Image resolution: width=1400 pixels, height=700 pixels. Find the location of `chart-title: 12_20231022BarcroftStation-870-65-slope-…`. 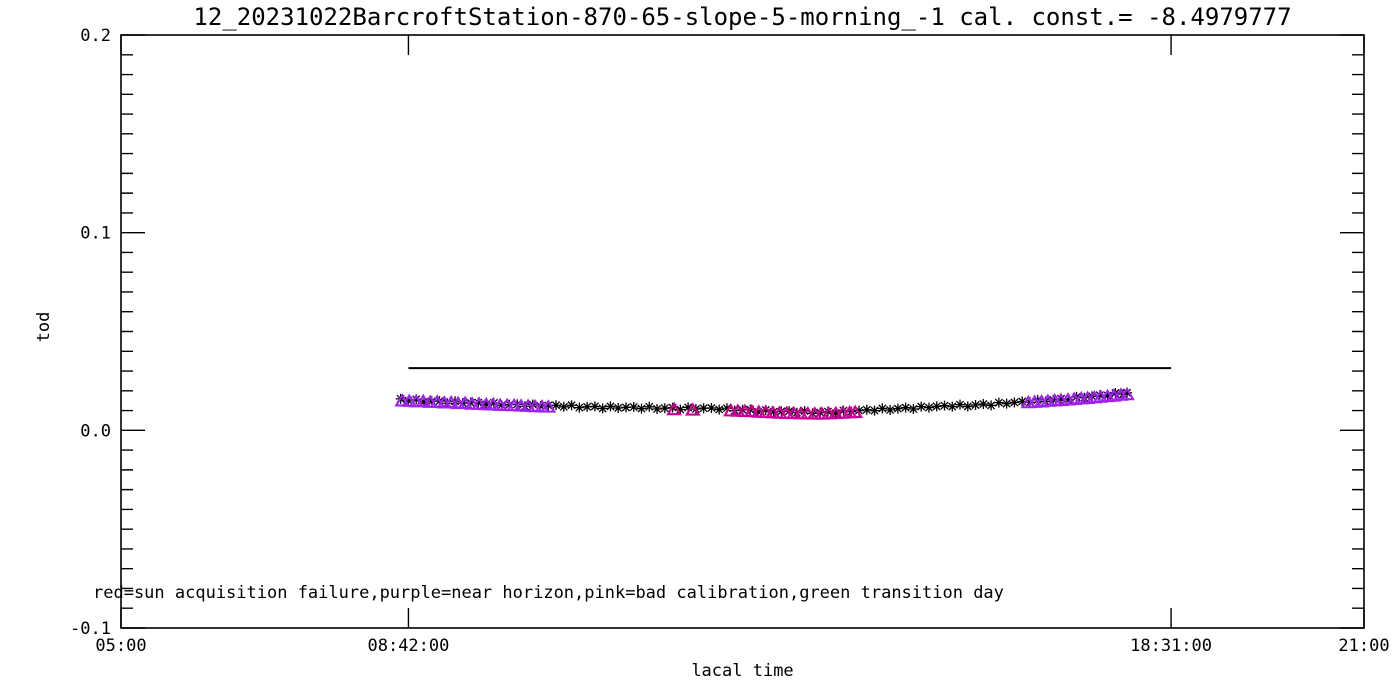

chart-title: 12_20231022BarcroftStation-870-65-slope-… is located at coordinates (742, 17).